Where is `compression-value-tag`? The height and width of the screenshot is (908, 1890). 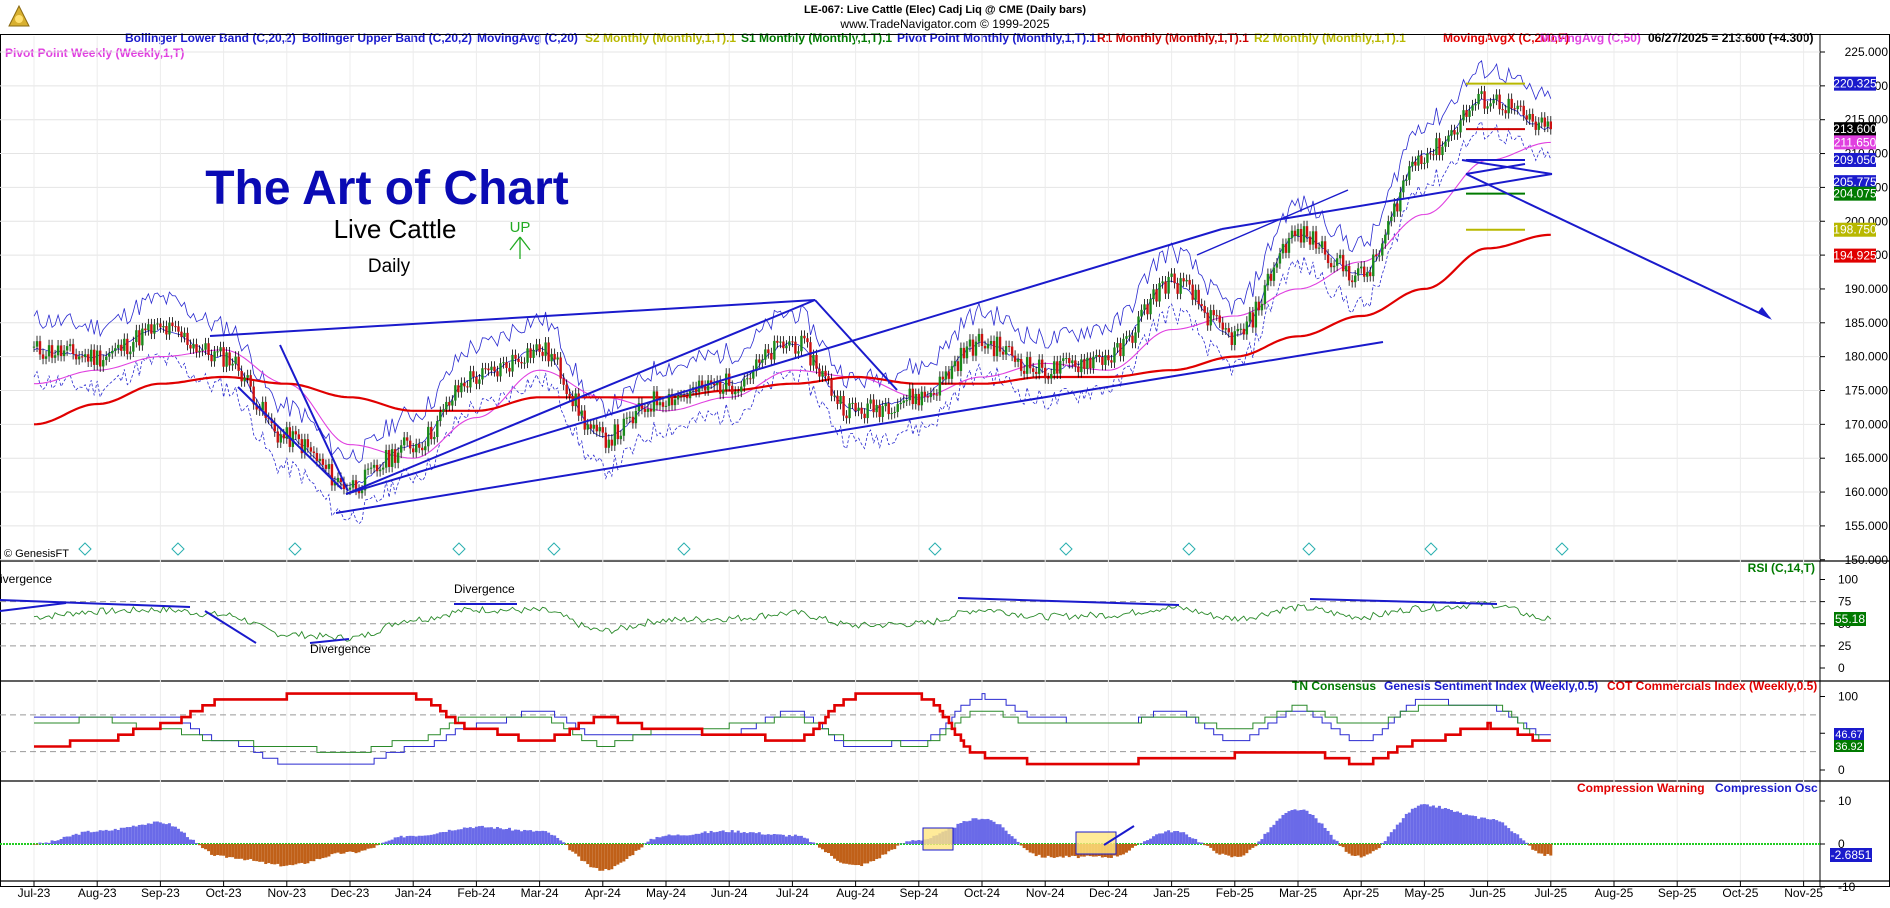
compression-value-tag is located at coordinates (1851, 855).